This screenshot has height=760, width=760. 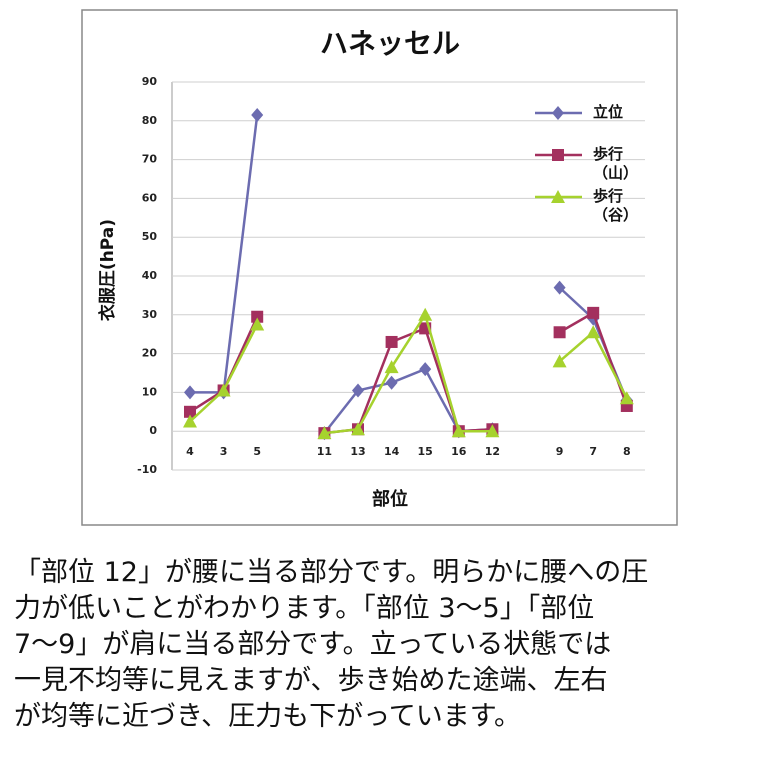 What do you see at coordinates (190, 451) in the screenshot?
I see `x-tick-label: 4` at bounding box center [190, 451].